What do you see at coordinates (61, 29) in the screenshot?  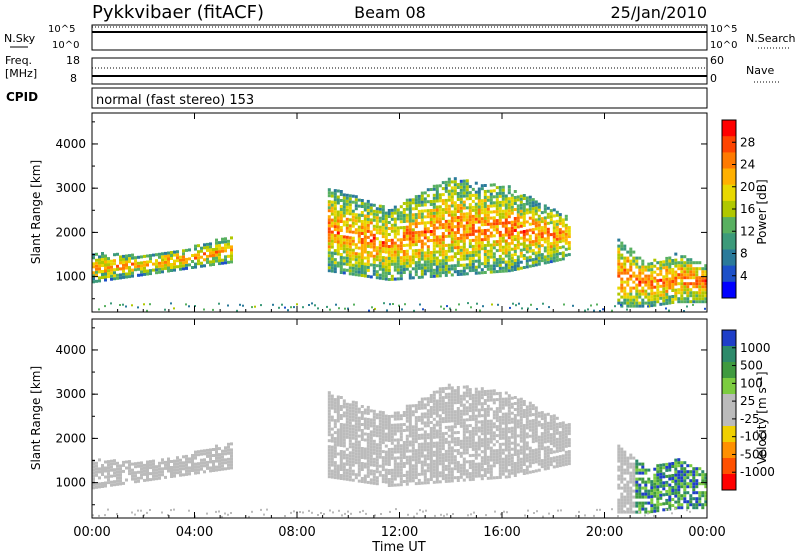 I see `noise-left-tick-high: 10^5` at bounding box center [61, 29].